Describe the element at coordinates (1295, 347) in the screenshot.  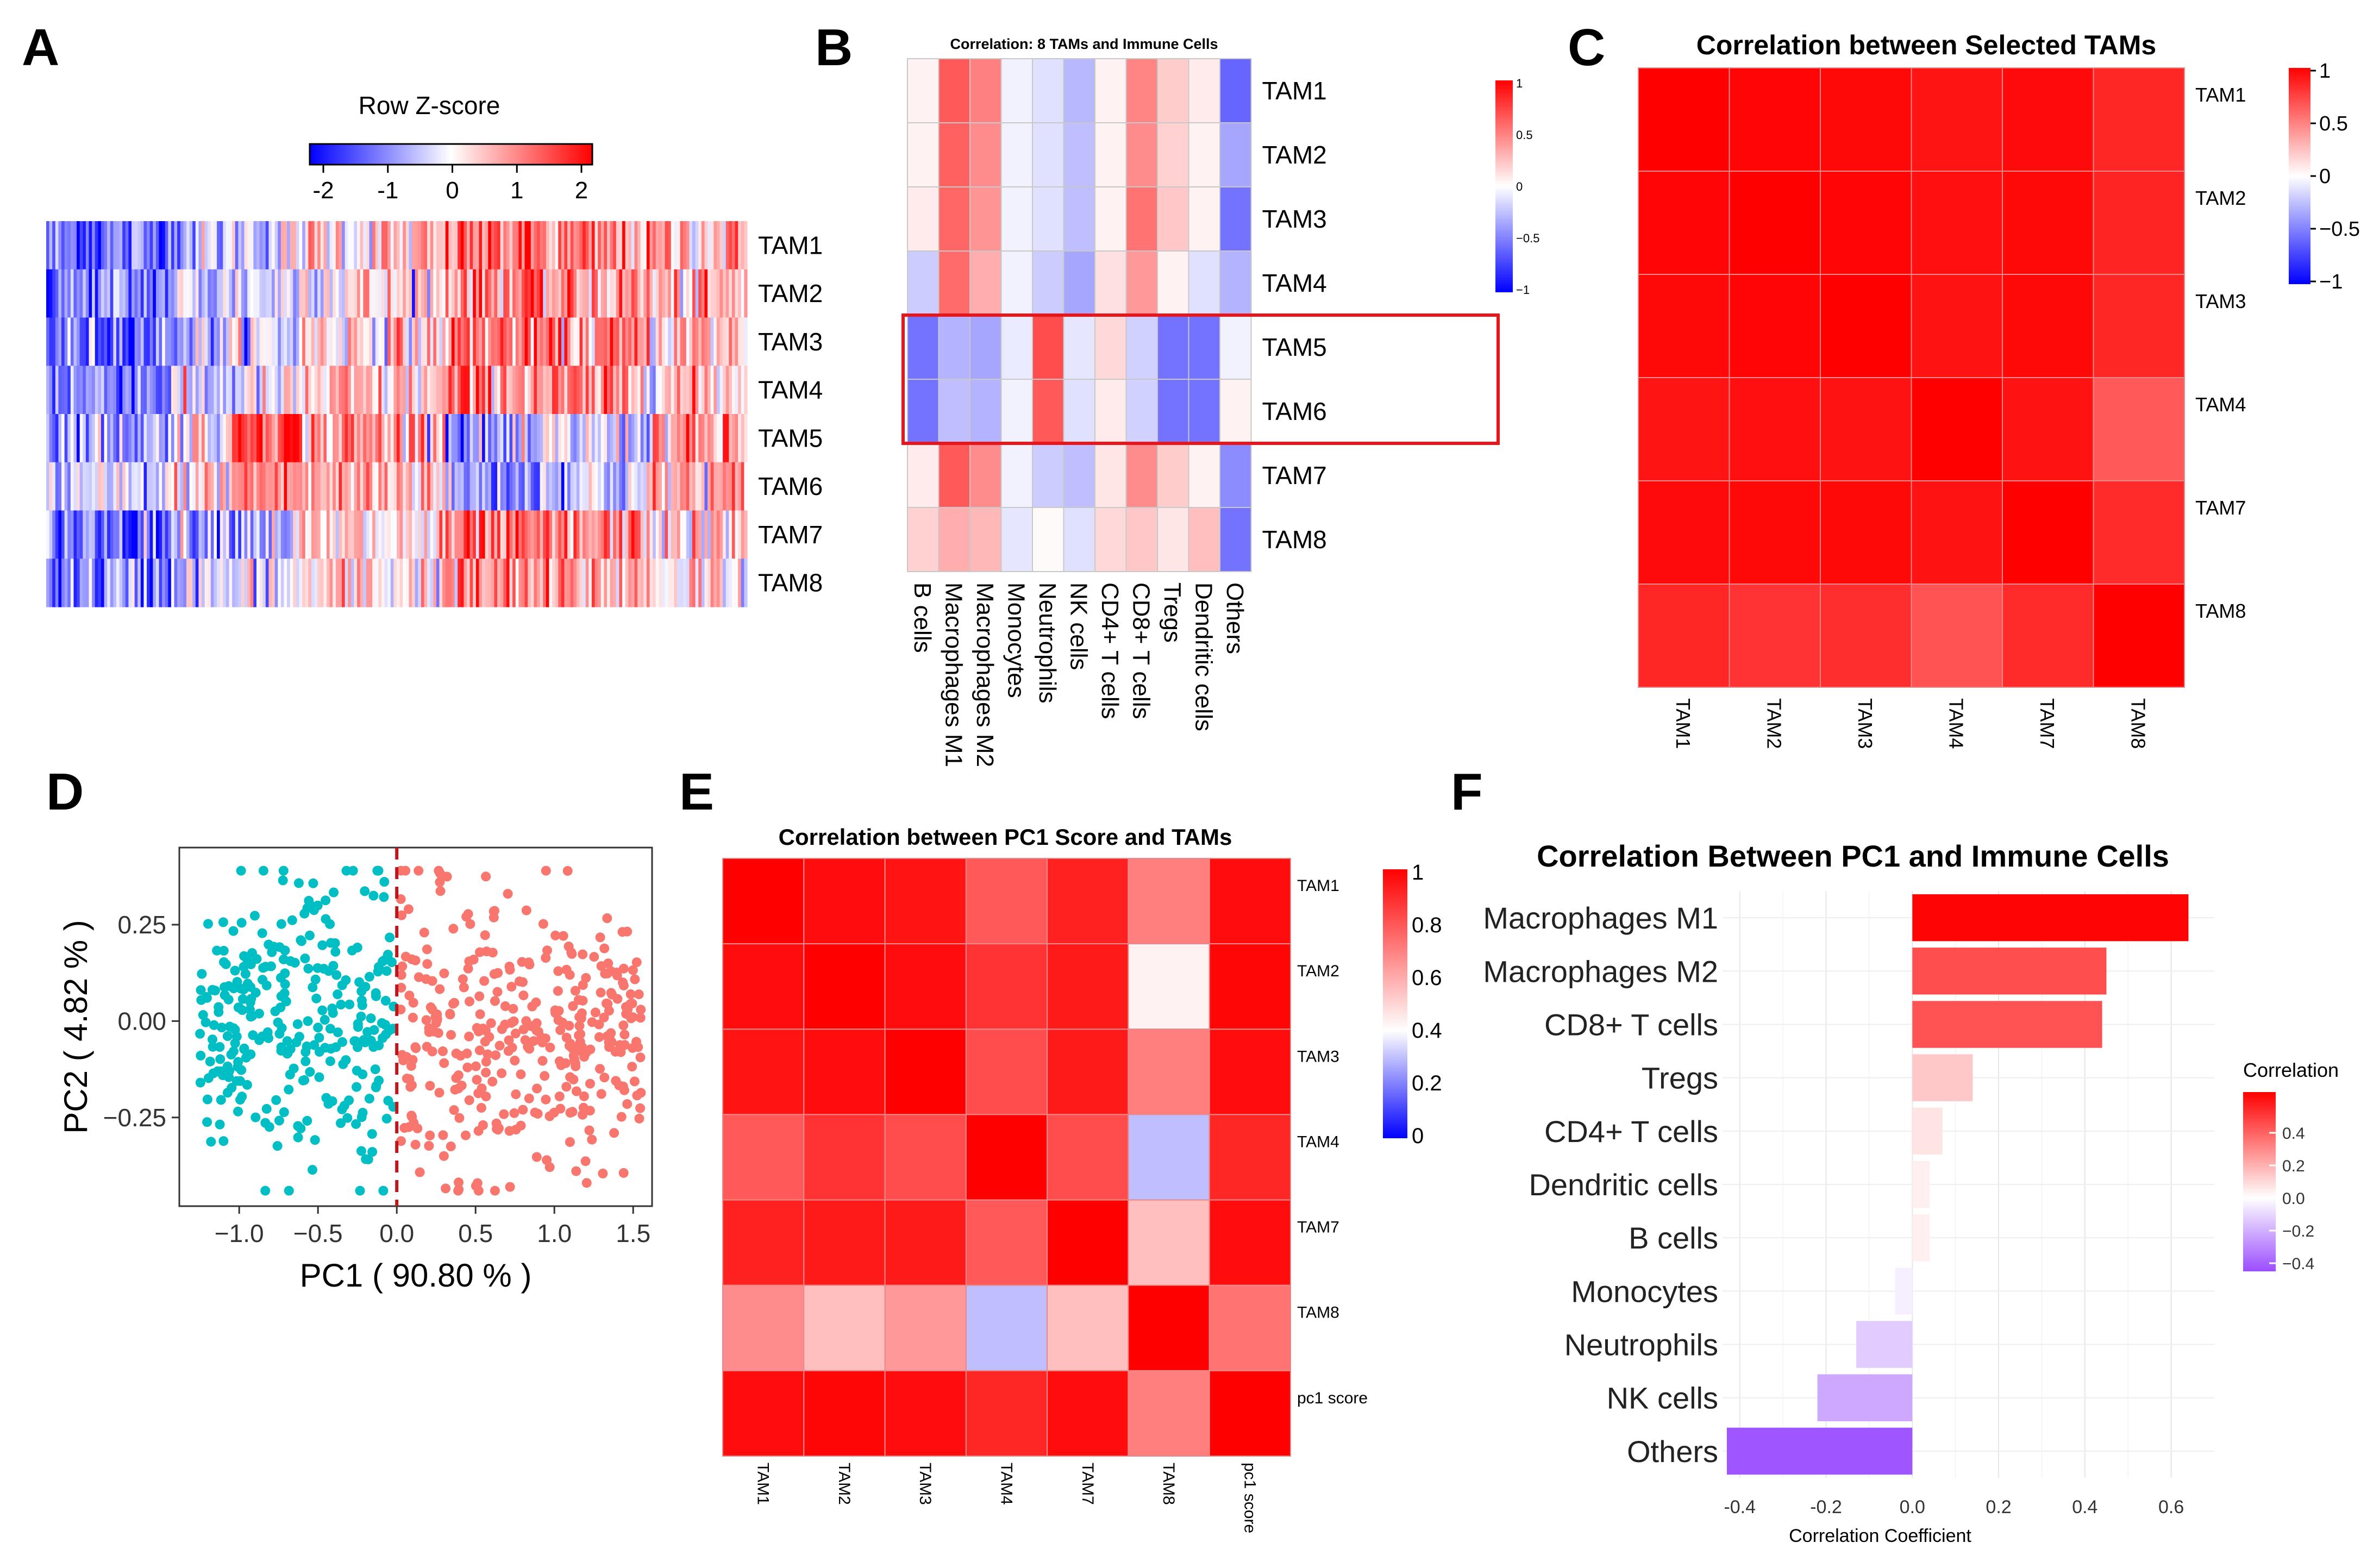
I see `panel-b-row-label-tam5: TAM5` at that location.